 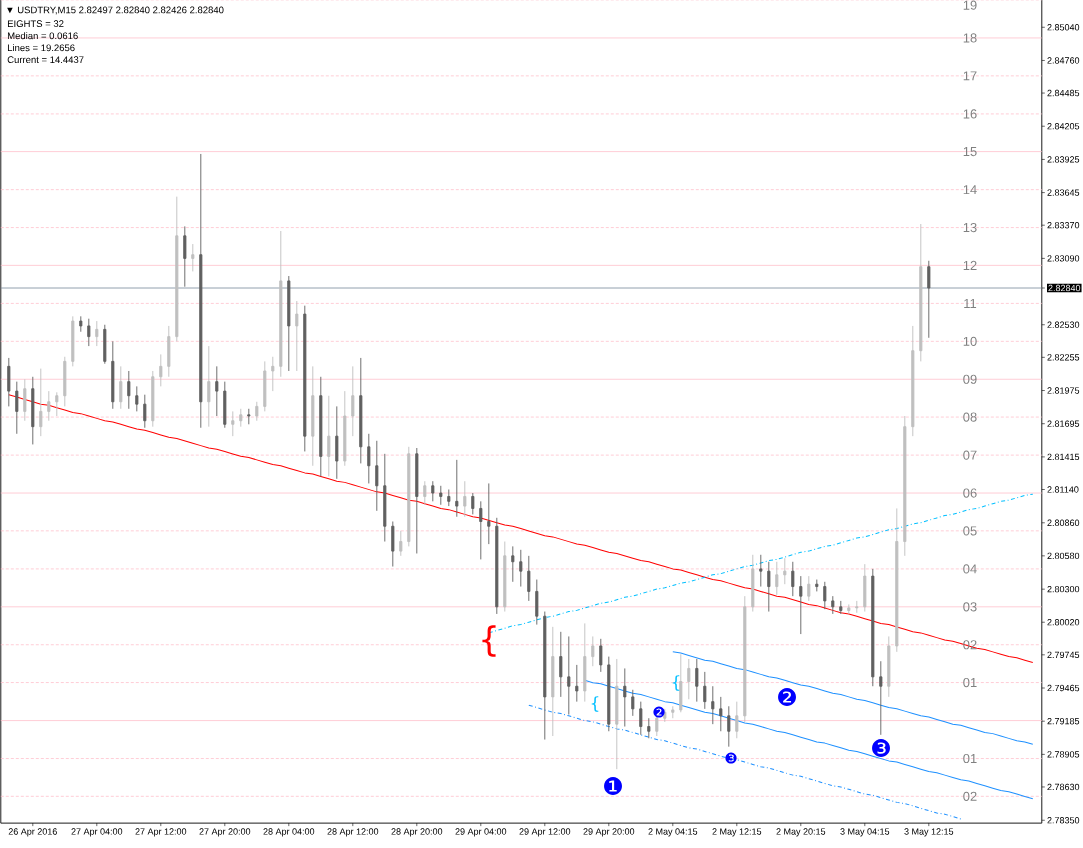 What do you see at coordinates (737, 832) in the screenshot?
I see `x-tick-label: 2 May 12:15` at bounding box center [737, 832].